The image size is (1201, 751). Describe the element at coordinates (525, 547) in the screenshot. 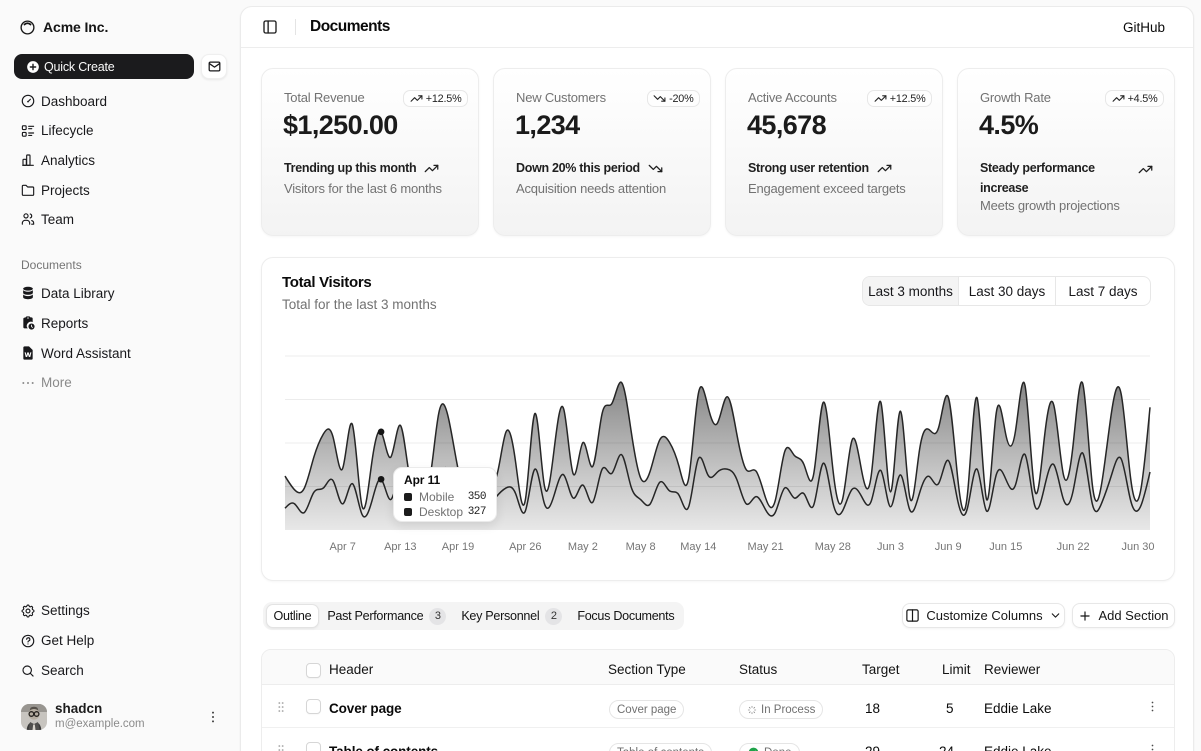

I see `svg-text: Apr 26` at that location.